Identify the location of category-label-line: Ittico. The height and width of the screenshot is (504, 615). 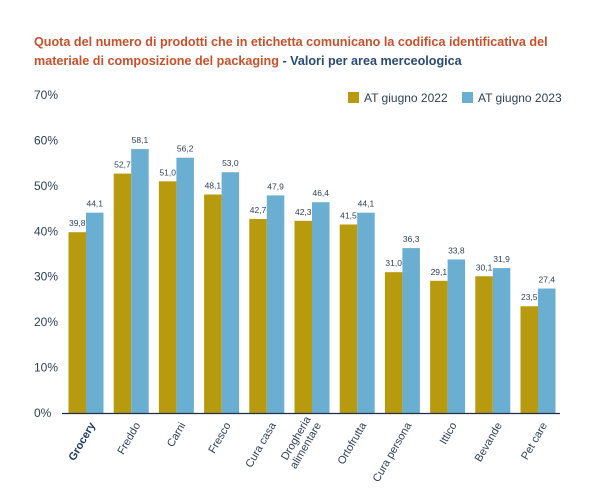
(449, 434).